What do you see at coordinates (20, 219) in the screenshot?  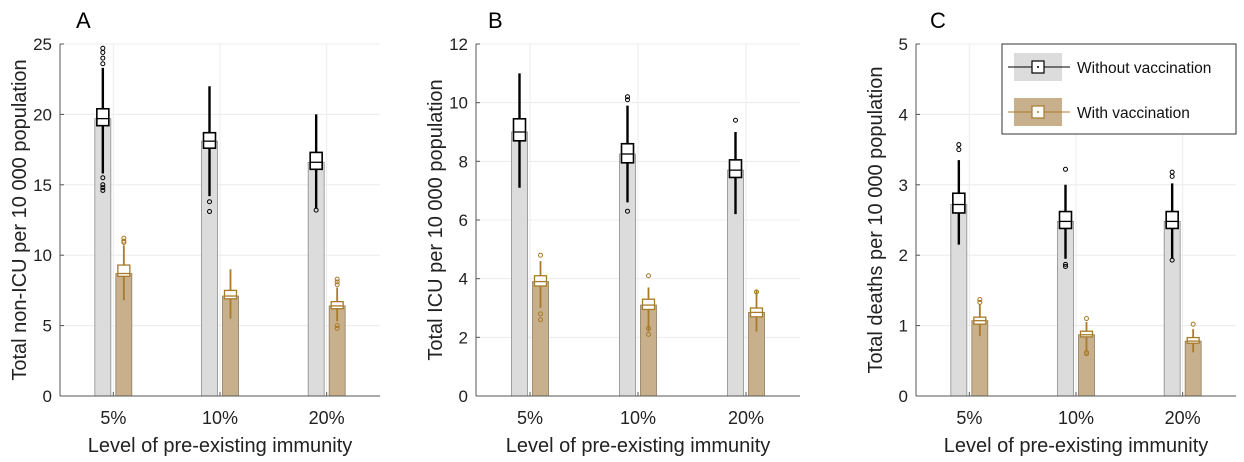 I see `y-axis-label: Total non-ICU per 10 000 population` at bounding box center [20, 219].